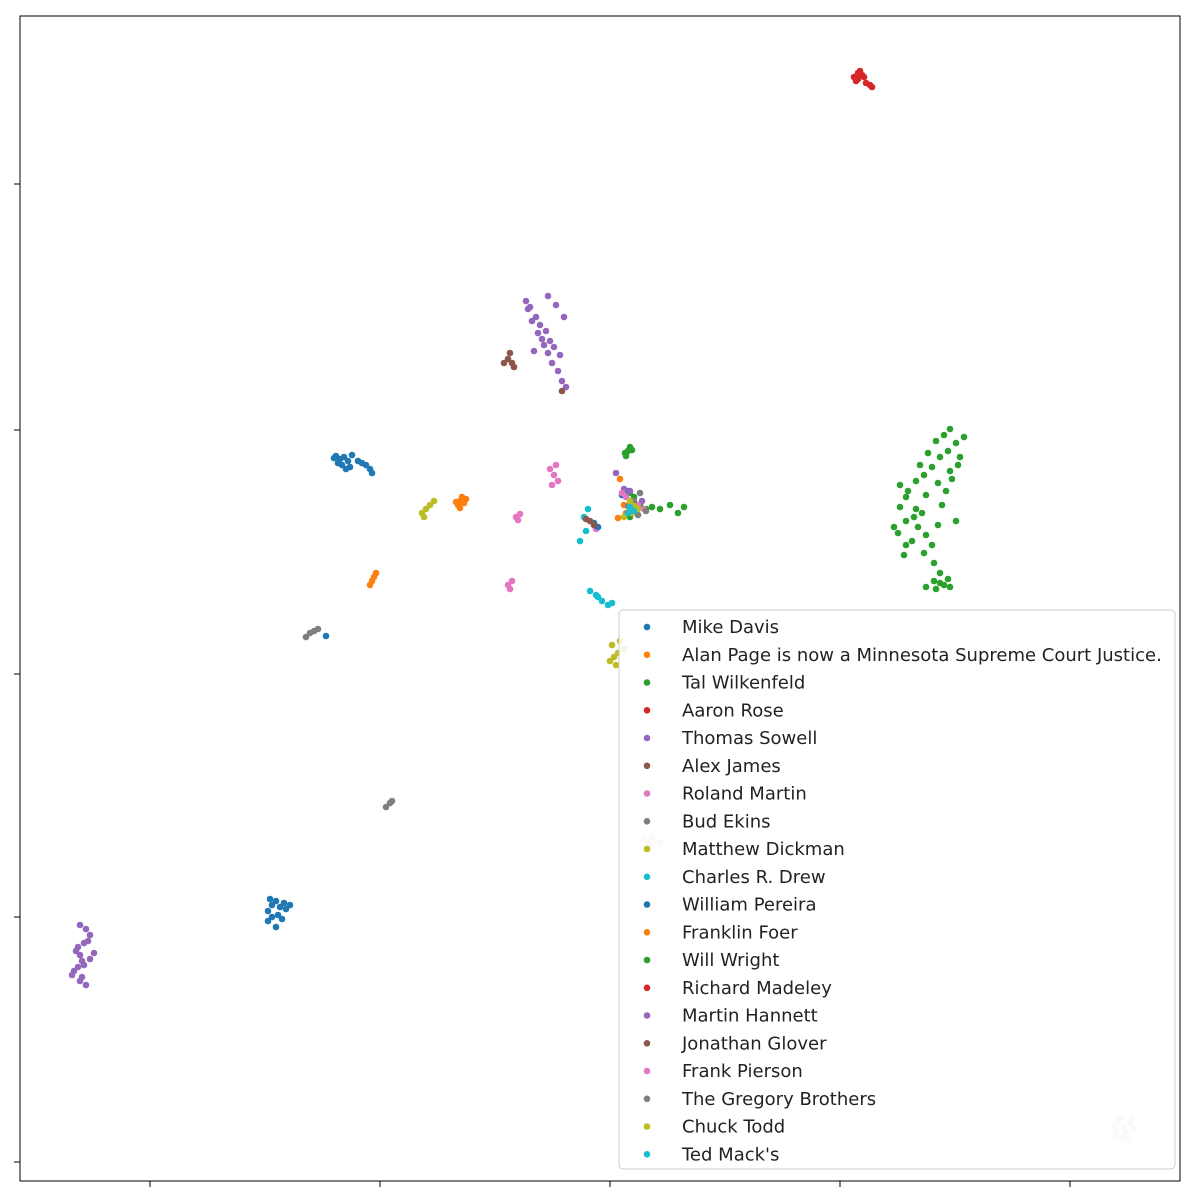 This screenshot has width=1200, height=1200. Describe the element at coordinates (730, 1154) in the screenshot. I see `legend-label-19: Ted Mack's` at that location.